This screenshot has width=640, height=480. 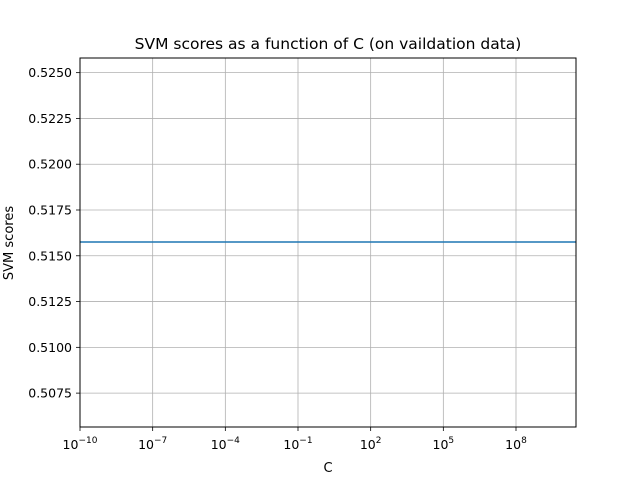 What do you see at coordinates (327, 468) in the screenshot?
I see `x-axis-label: C` at bounding box center [327, 468].